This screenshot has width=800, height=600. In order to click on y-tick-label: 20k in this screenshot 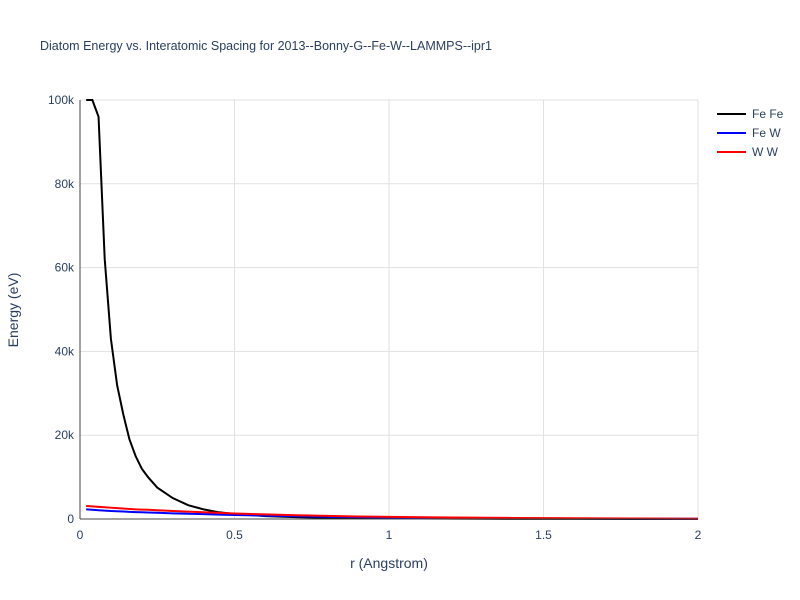, I will do `click(65, 435)`.